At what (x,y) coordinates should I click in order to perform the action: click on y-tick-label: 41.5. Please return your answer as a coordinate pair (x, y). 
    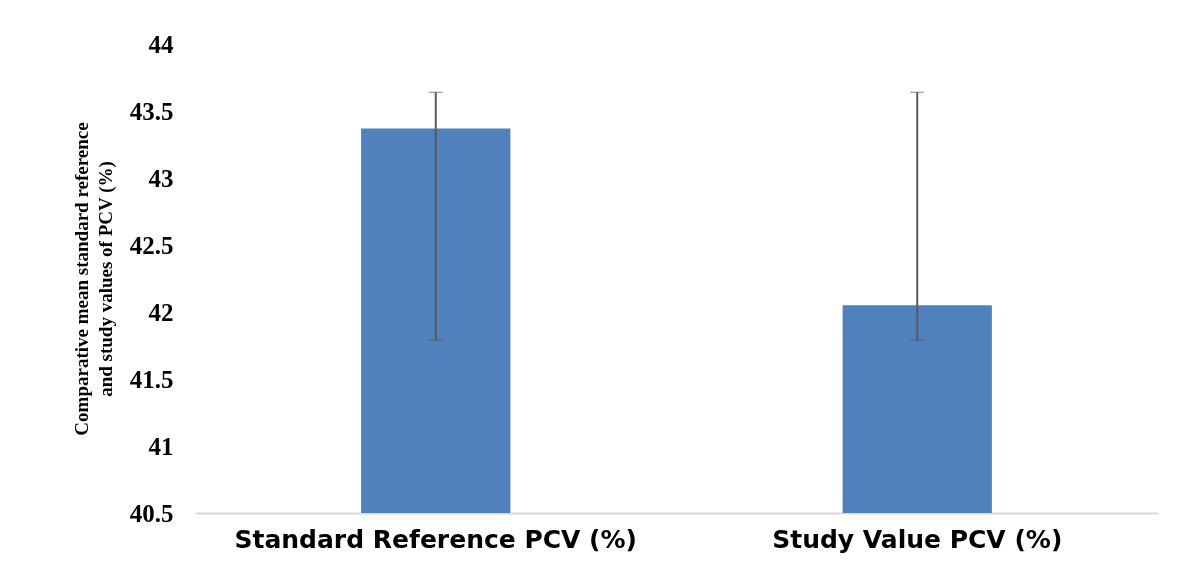
    Looking at the image, I should click on (151, 379).